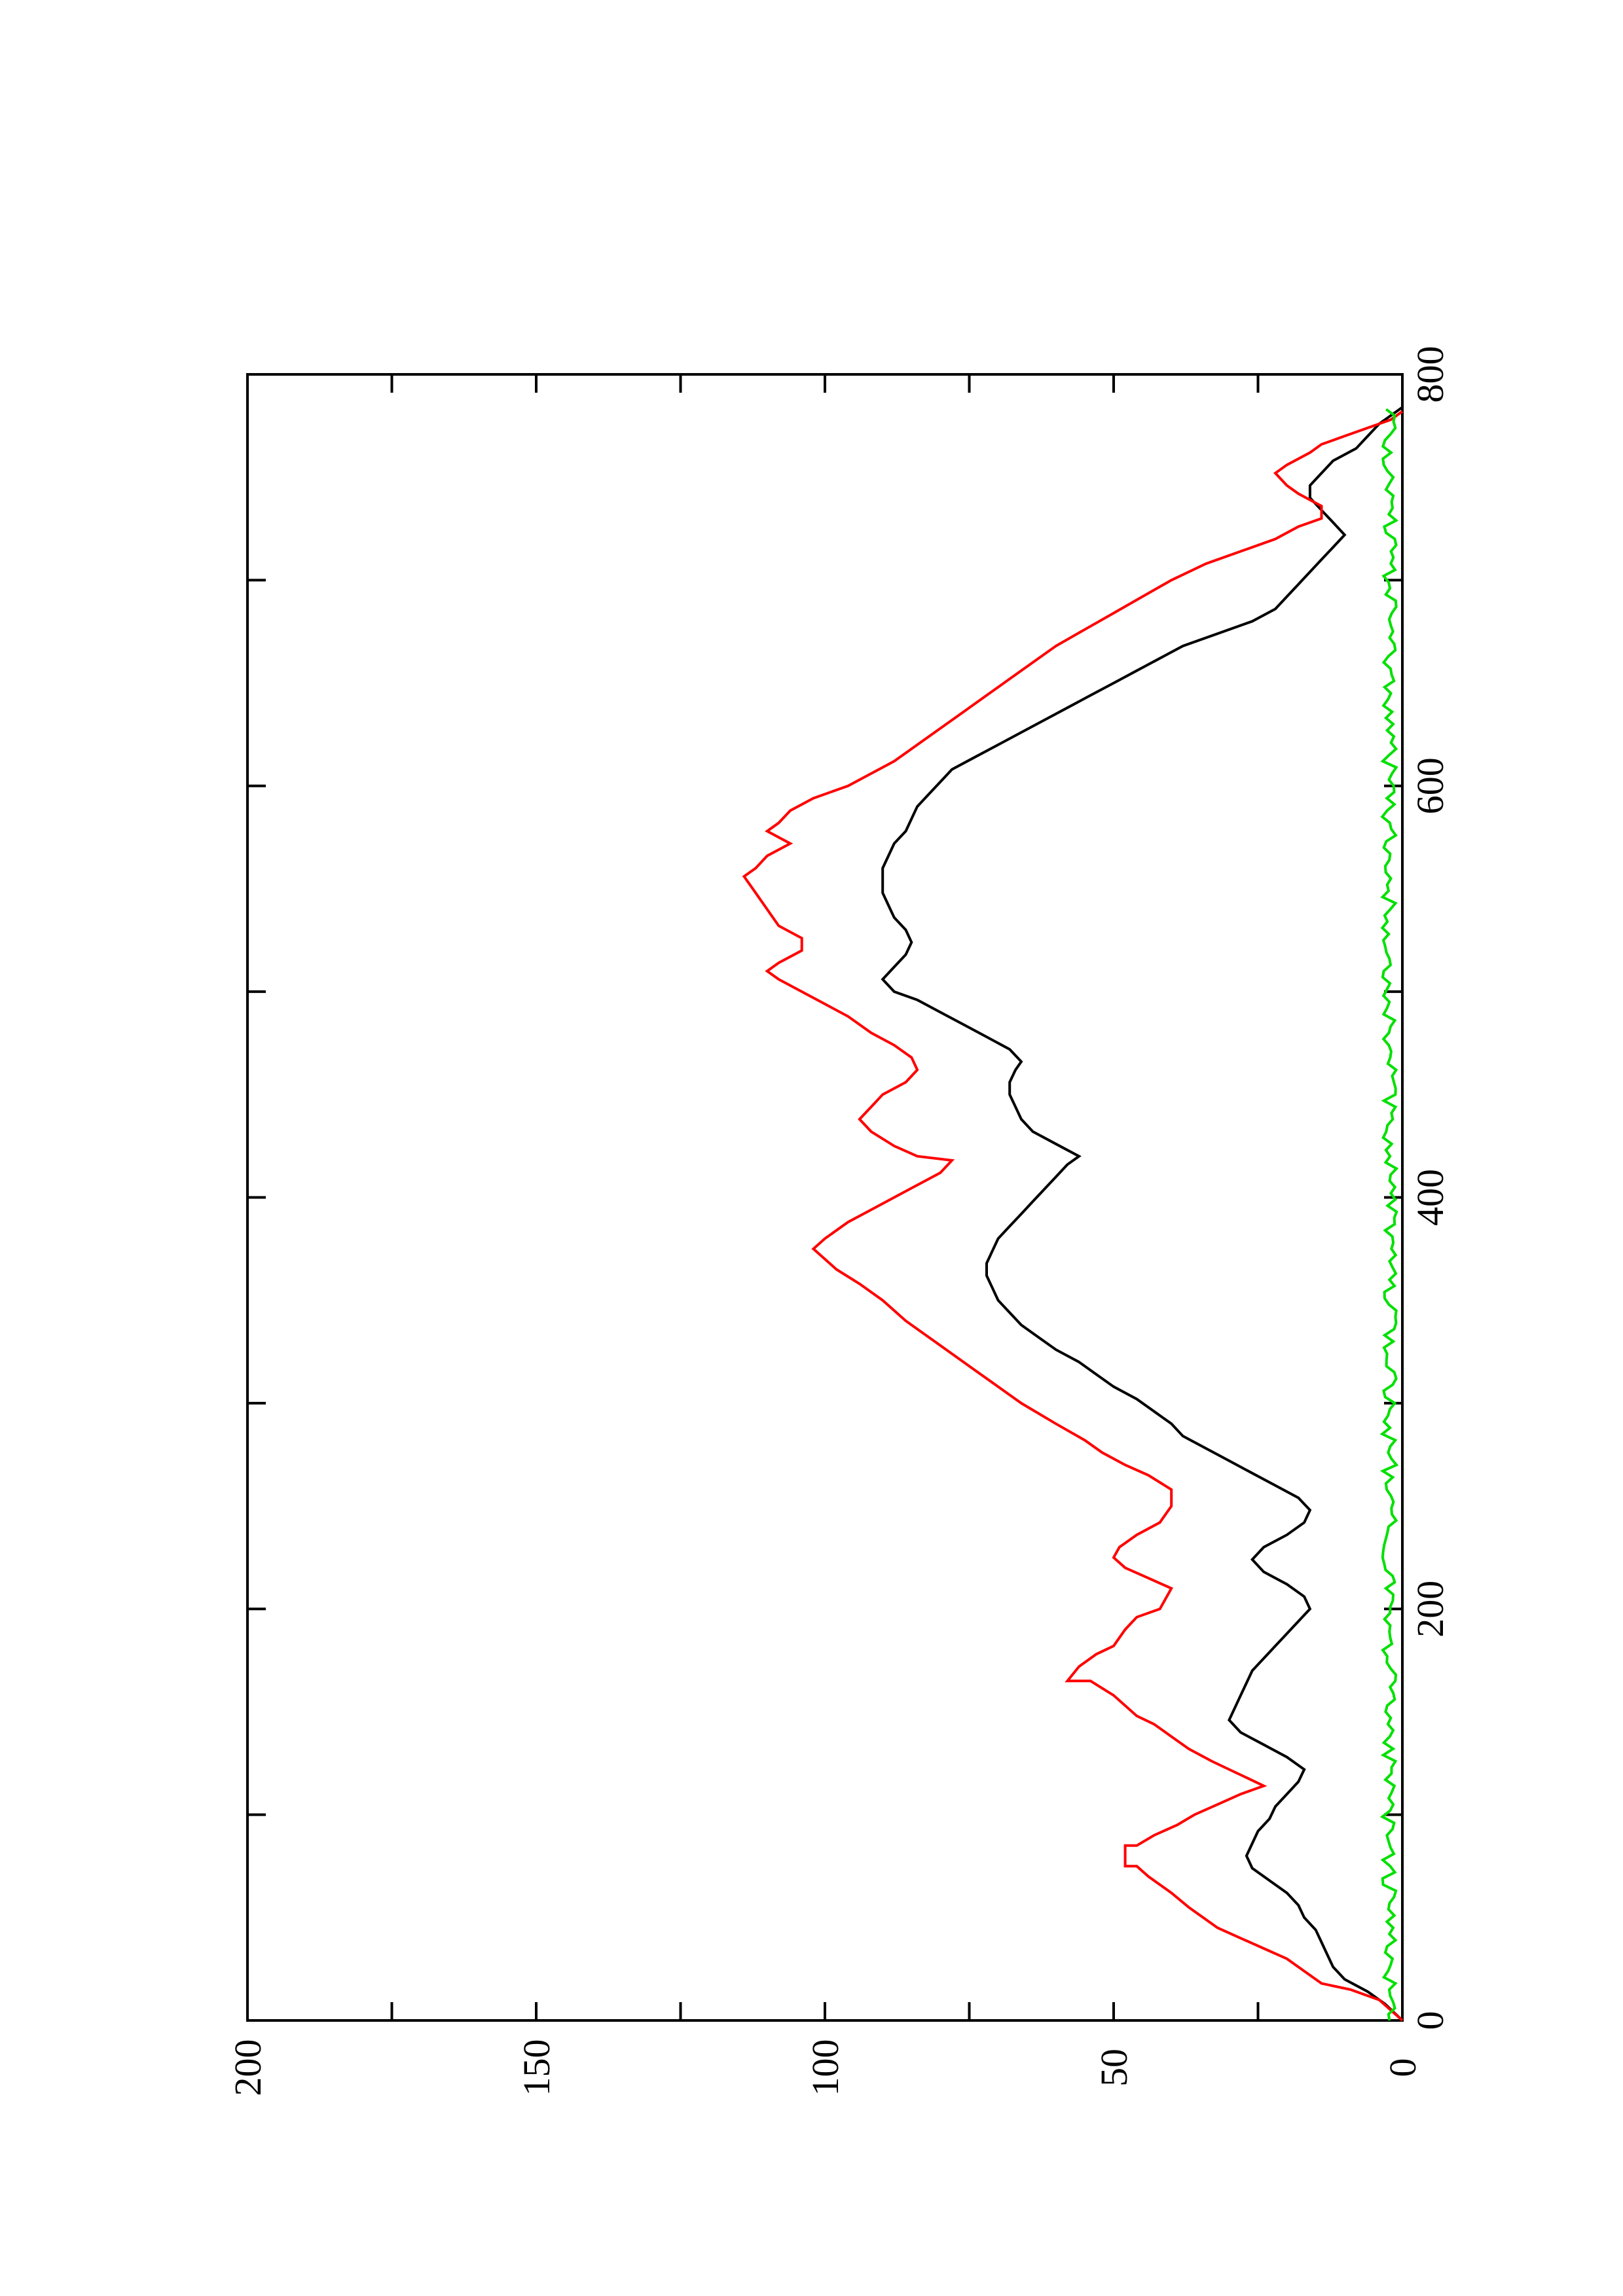 This screenshot has width=1623, height=2296. I want to click on y-tick-label: 200, so click(248, 2067).